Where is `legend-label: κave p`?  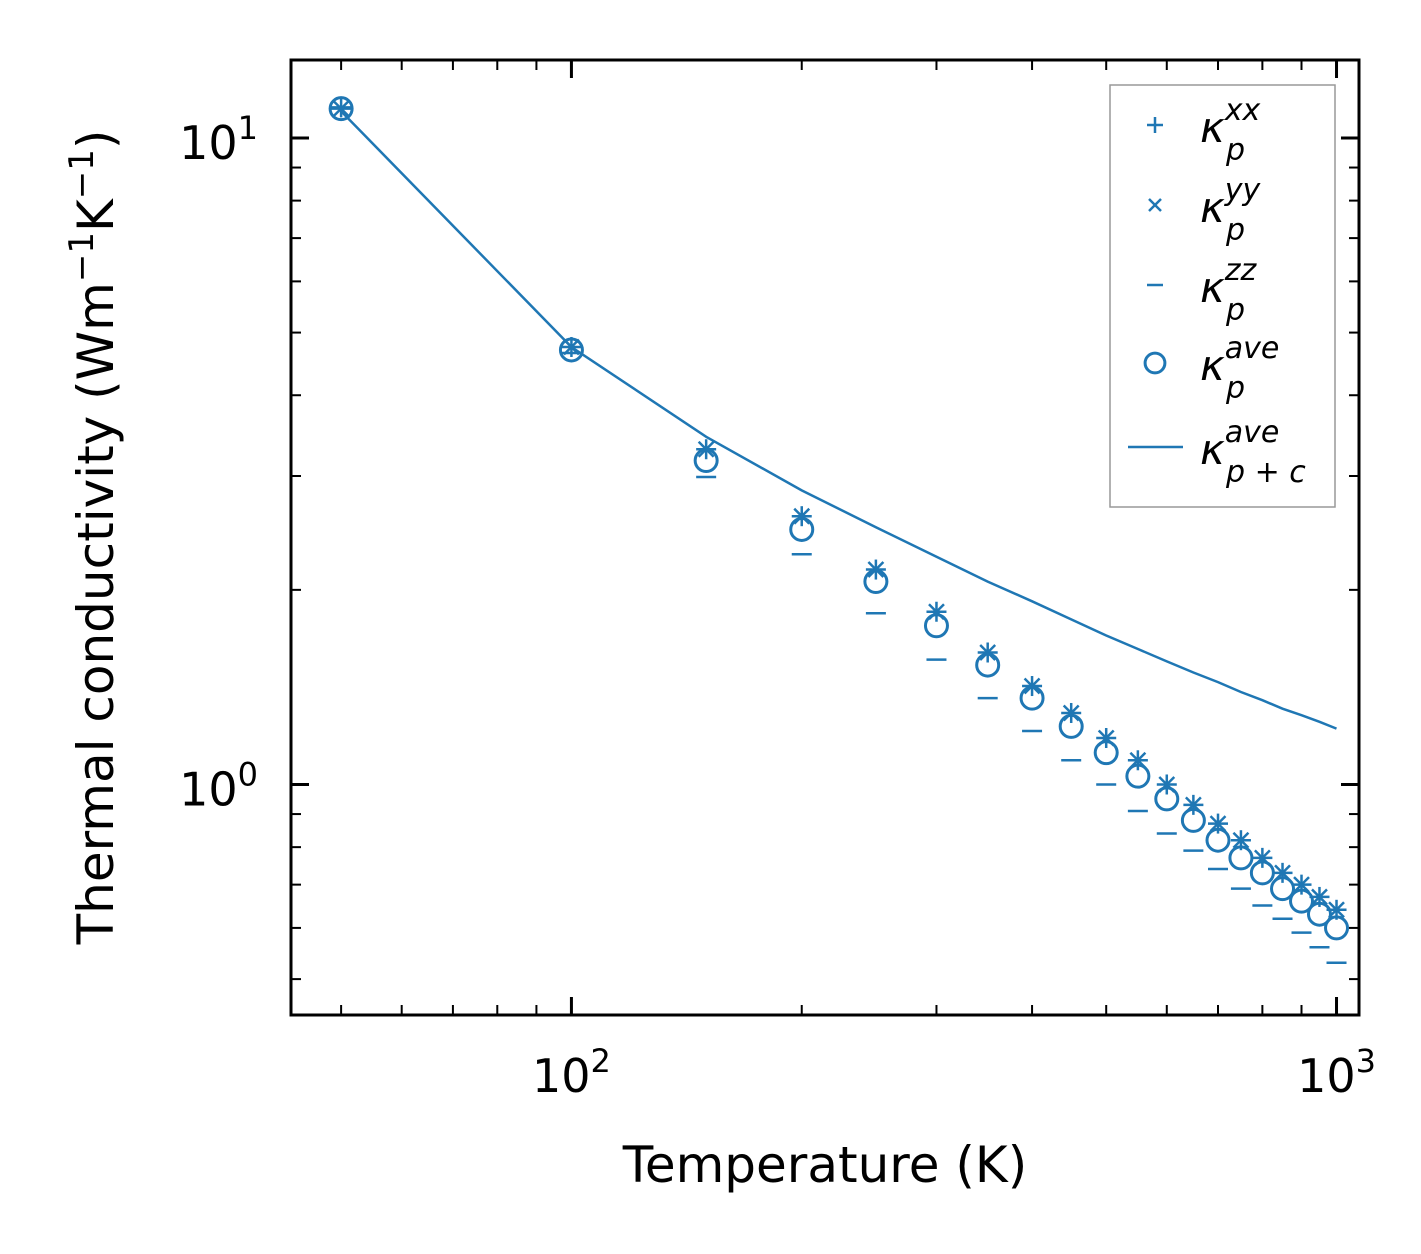 legend-label: κave p is located at coordinates (1239, 368).